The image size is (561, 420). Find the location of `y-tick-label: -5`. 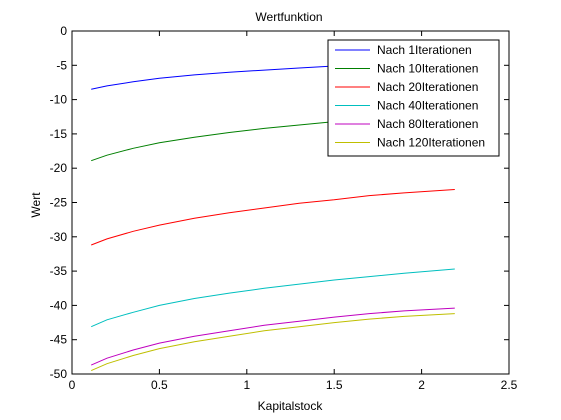

y-tick-label: -5 is located at coordinates (61, 65).